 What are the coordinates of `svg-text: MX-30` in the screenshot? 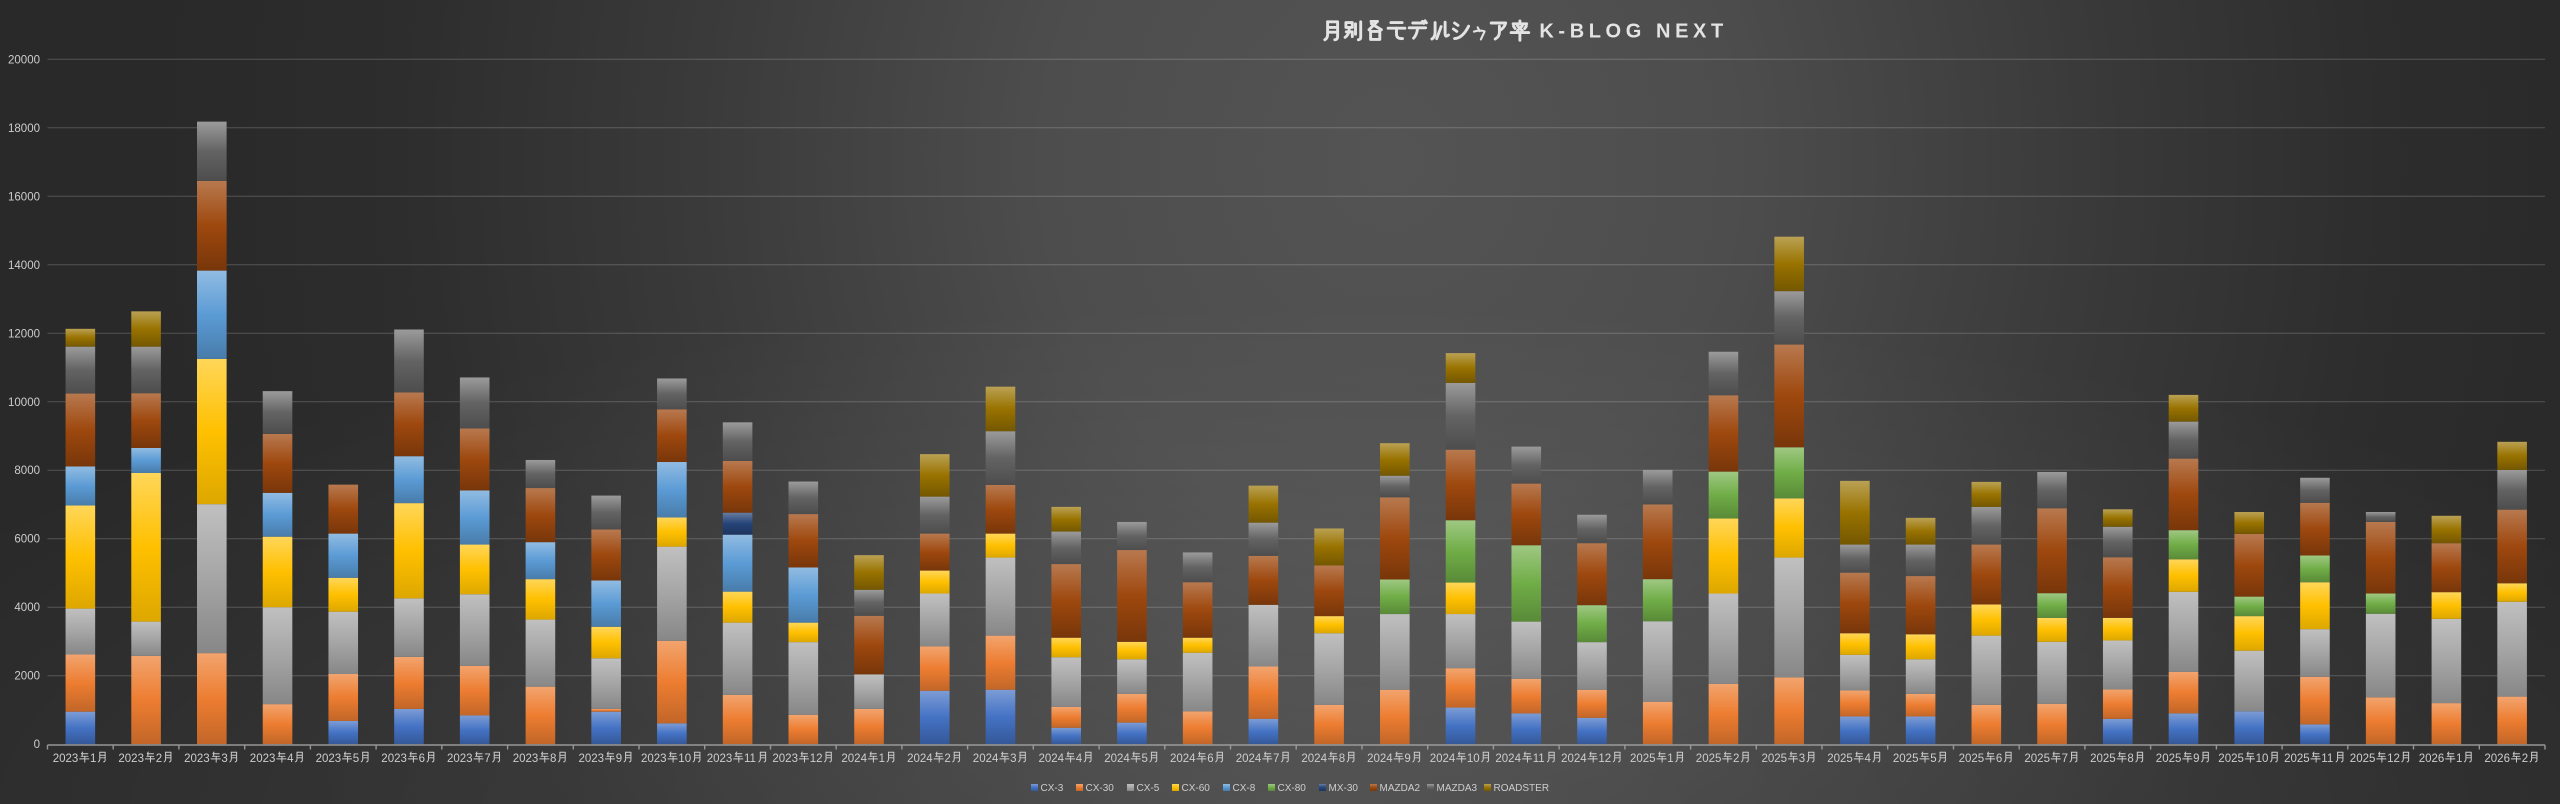 It's located at (1344, 788).